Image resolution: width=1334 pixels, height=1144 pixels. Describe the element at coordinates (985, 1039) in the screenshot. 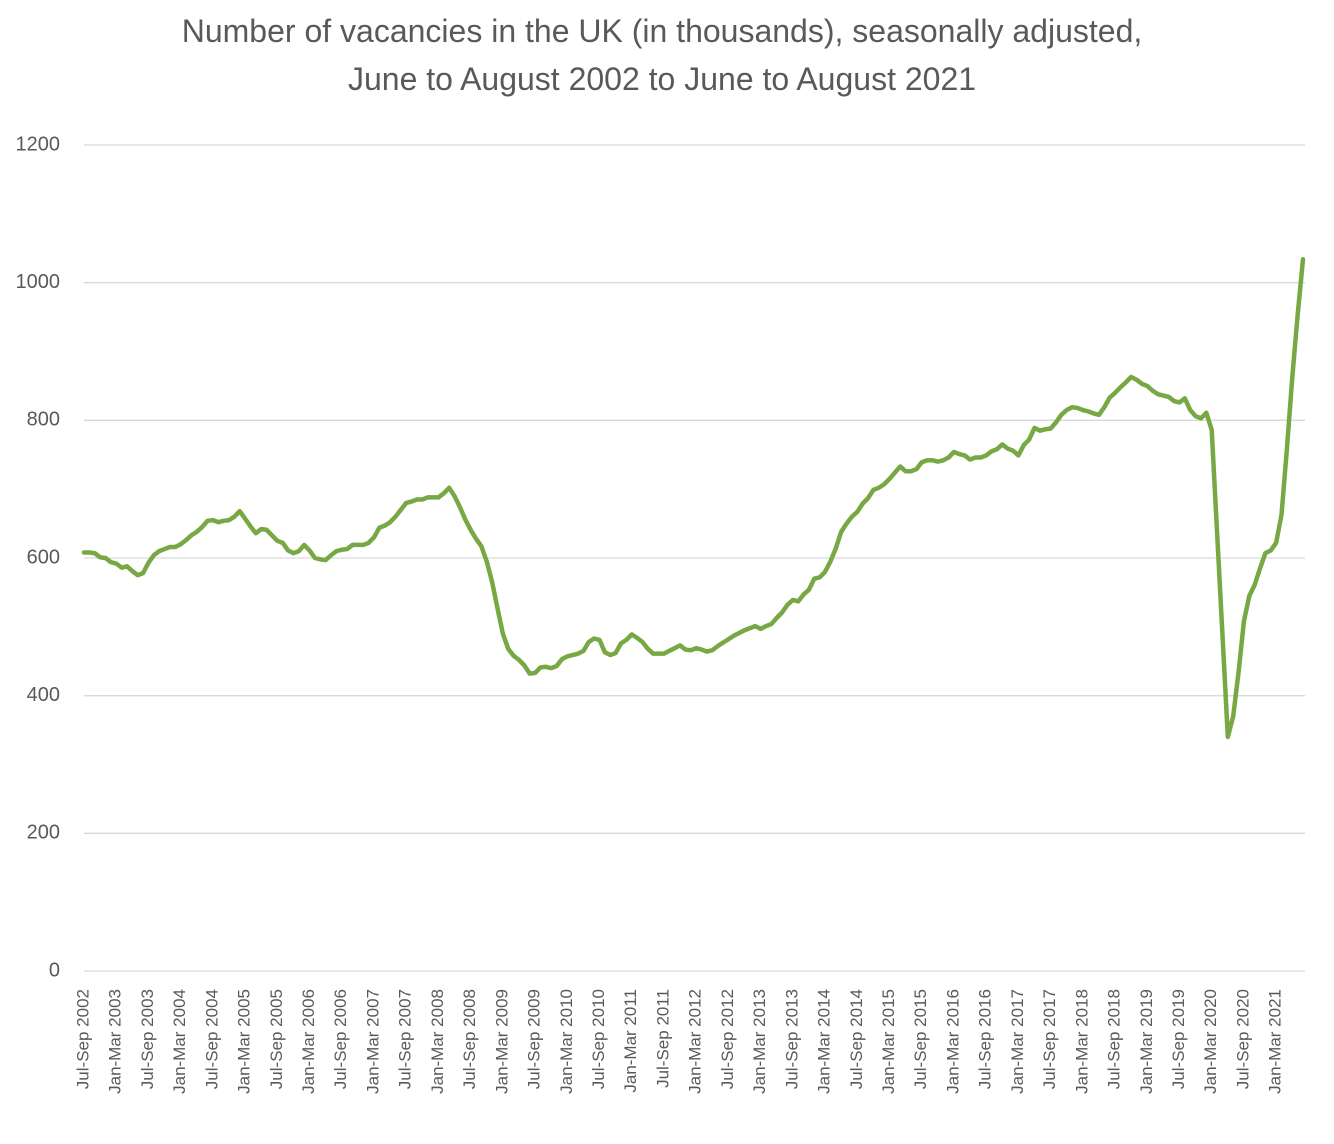

I see `x-tick-label: Jul-Sep 2016` at that location.